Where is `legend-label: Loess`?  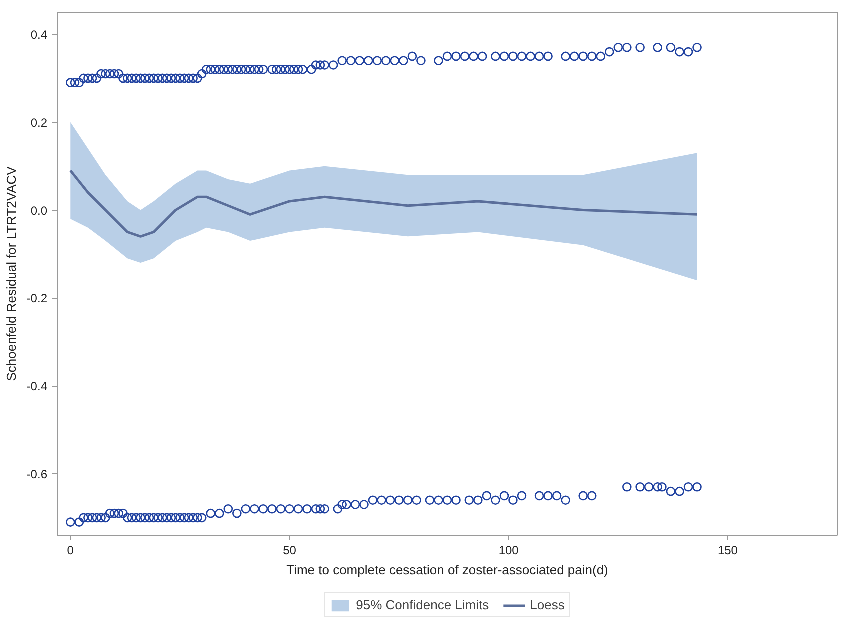 legend-label: Loess is located at coordinates (547, 605).